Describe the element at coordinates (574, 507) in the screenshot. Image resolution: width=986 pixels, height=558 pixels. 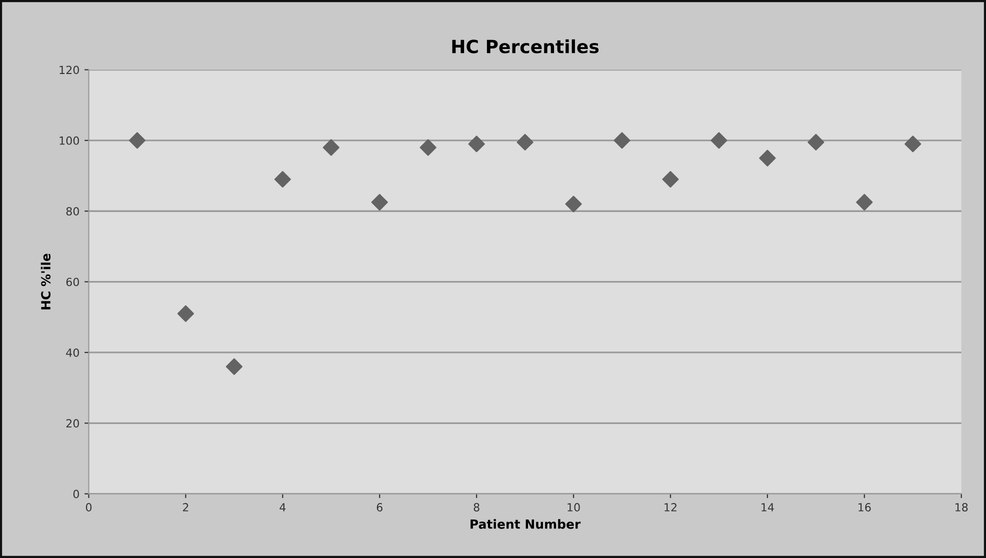
I see `x-tick-label: 10` at that location.